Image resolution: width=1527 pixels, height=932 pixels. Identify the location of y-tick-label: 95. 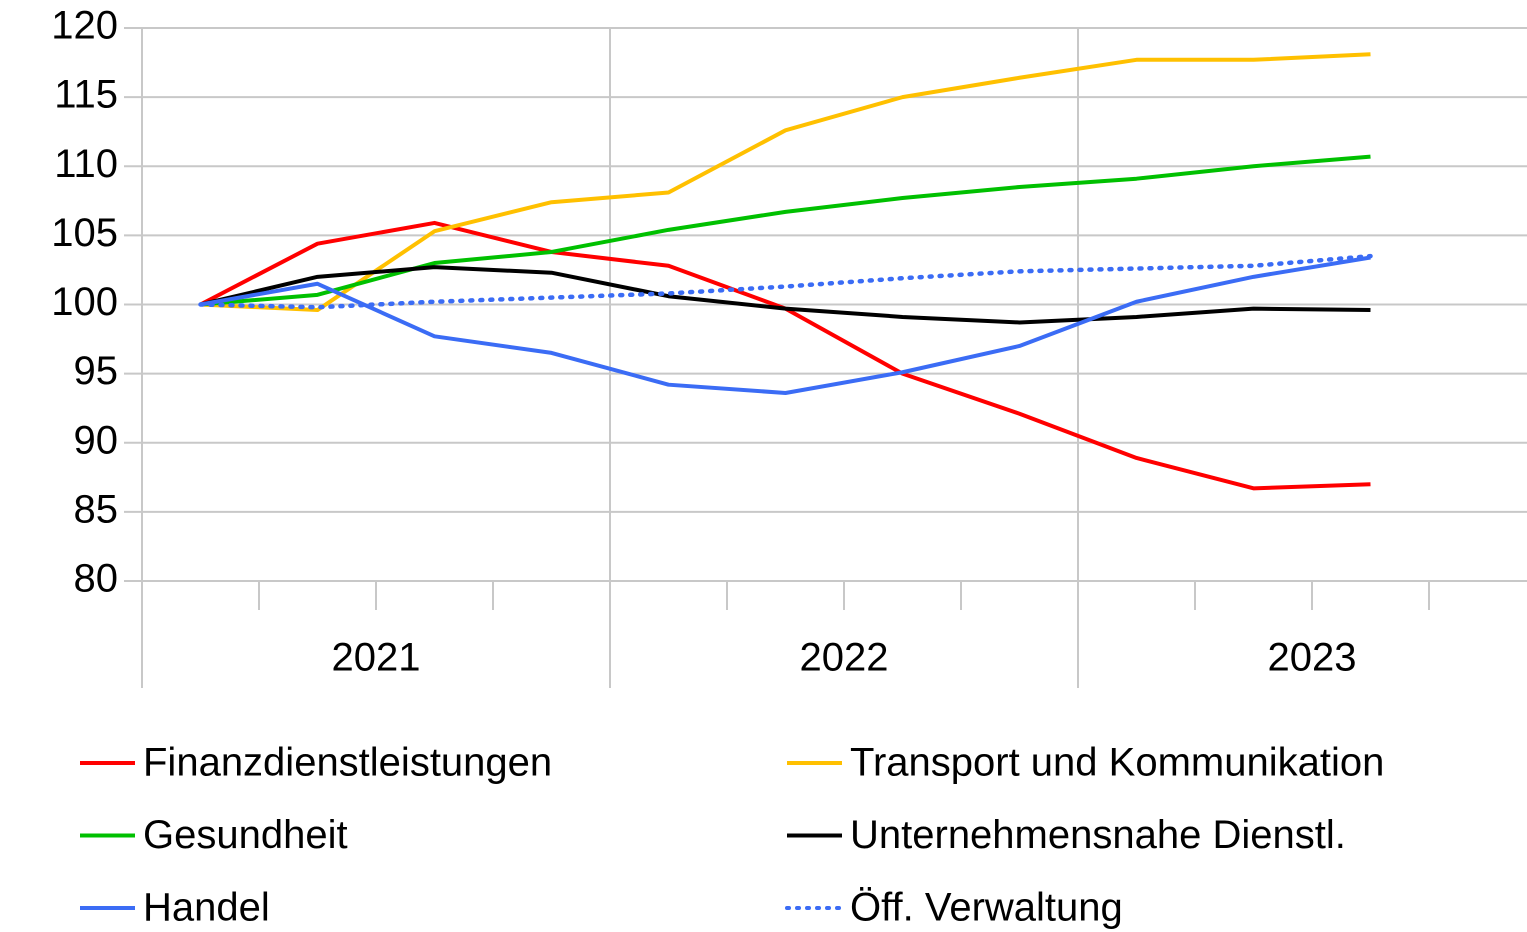
(96, 371).